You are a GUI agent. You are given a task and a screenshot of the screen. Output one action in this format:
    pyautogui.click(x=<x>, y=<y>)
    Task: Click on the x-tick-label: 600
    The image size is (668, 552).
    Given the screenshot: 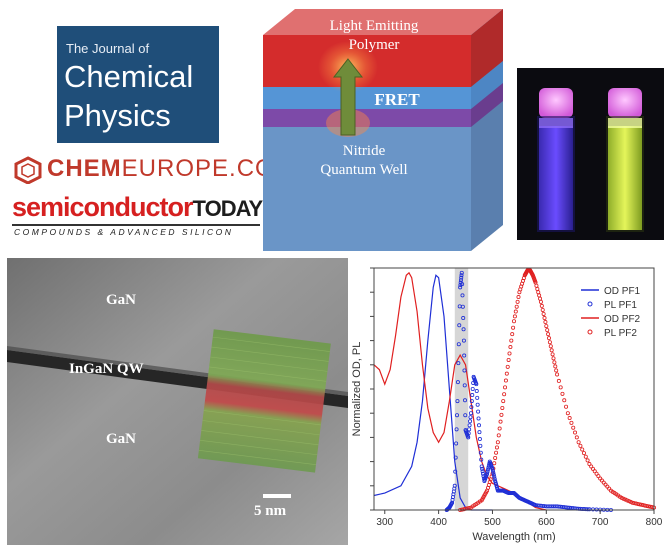 What is the action you would take?
    pyautogui.click(x=546, y=522)
    